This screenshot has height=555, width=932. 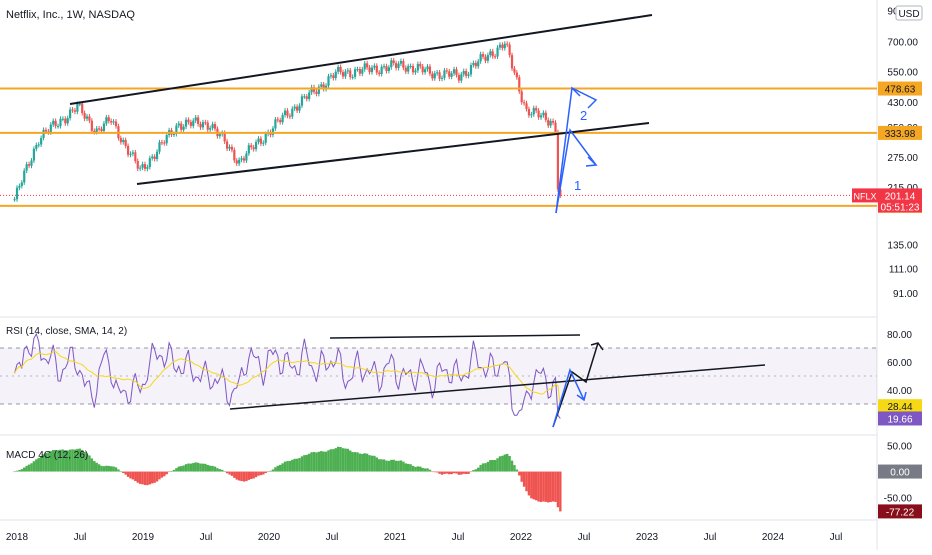 I want to click on rsi-pane, so click(x=438, y=375).